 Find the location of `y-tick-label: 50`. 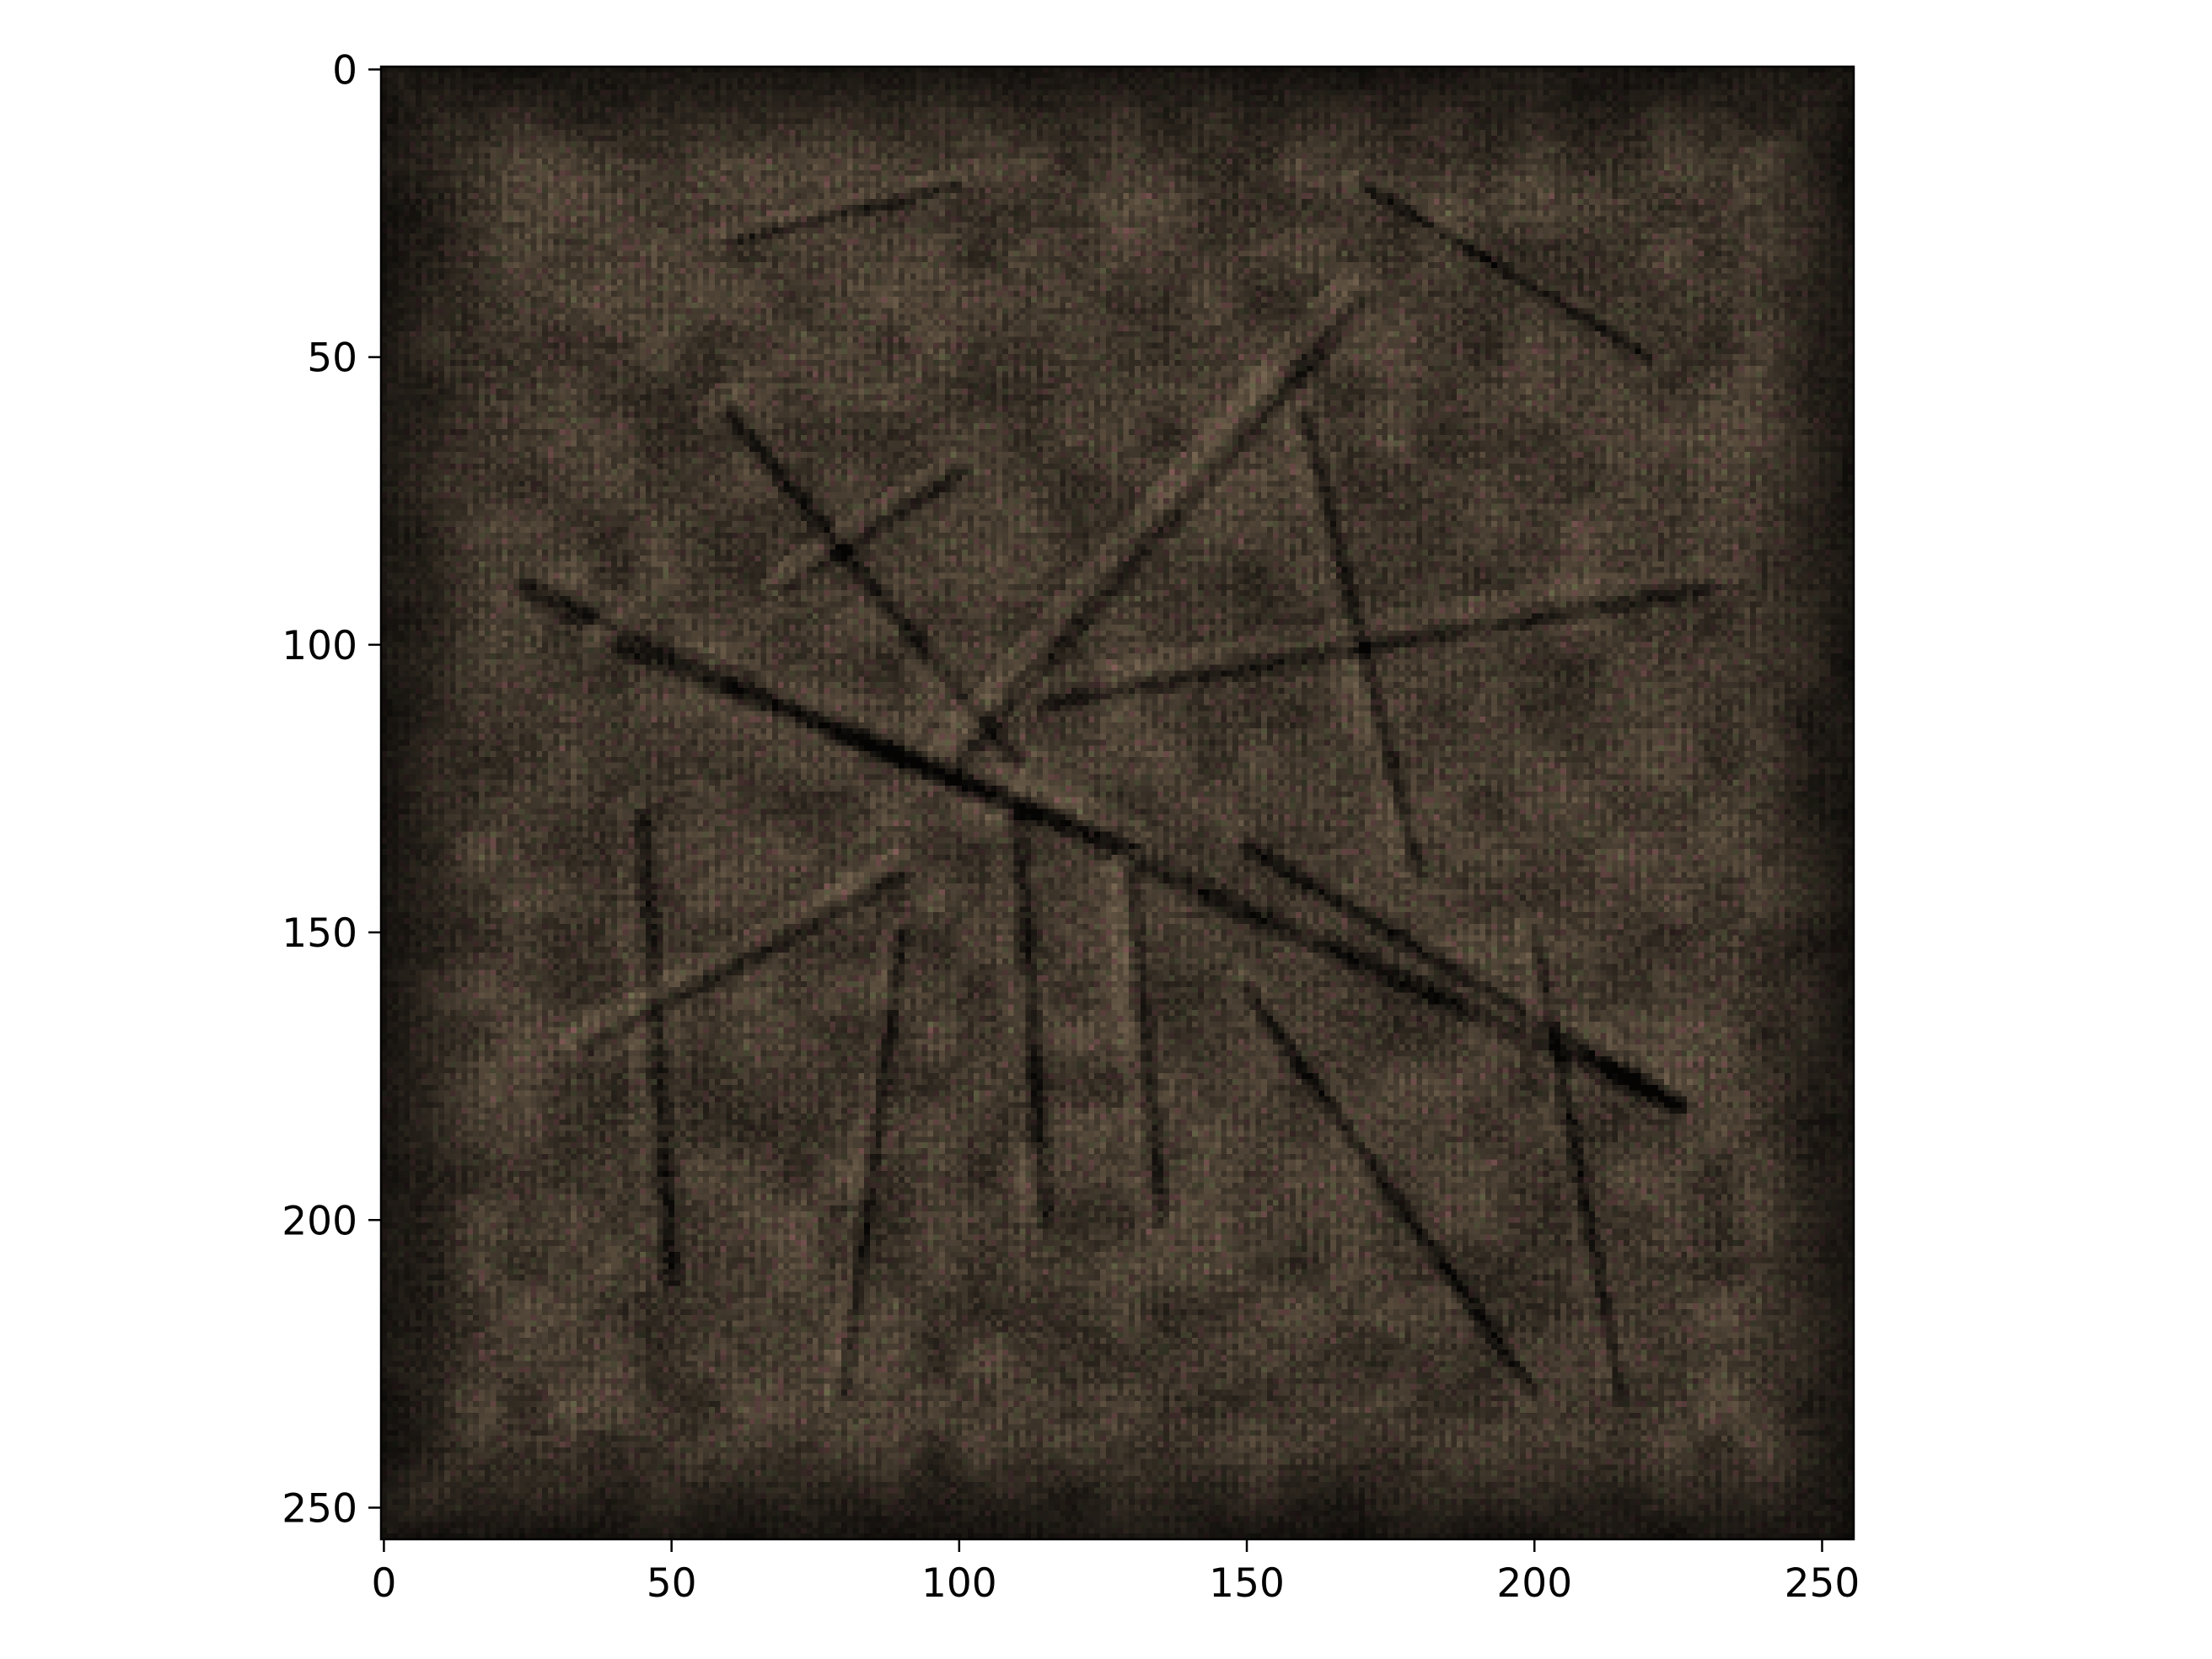

y-tick-label: 50 is located at coordinates (332, 359).